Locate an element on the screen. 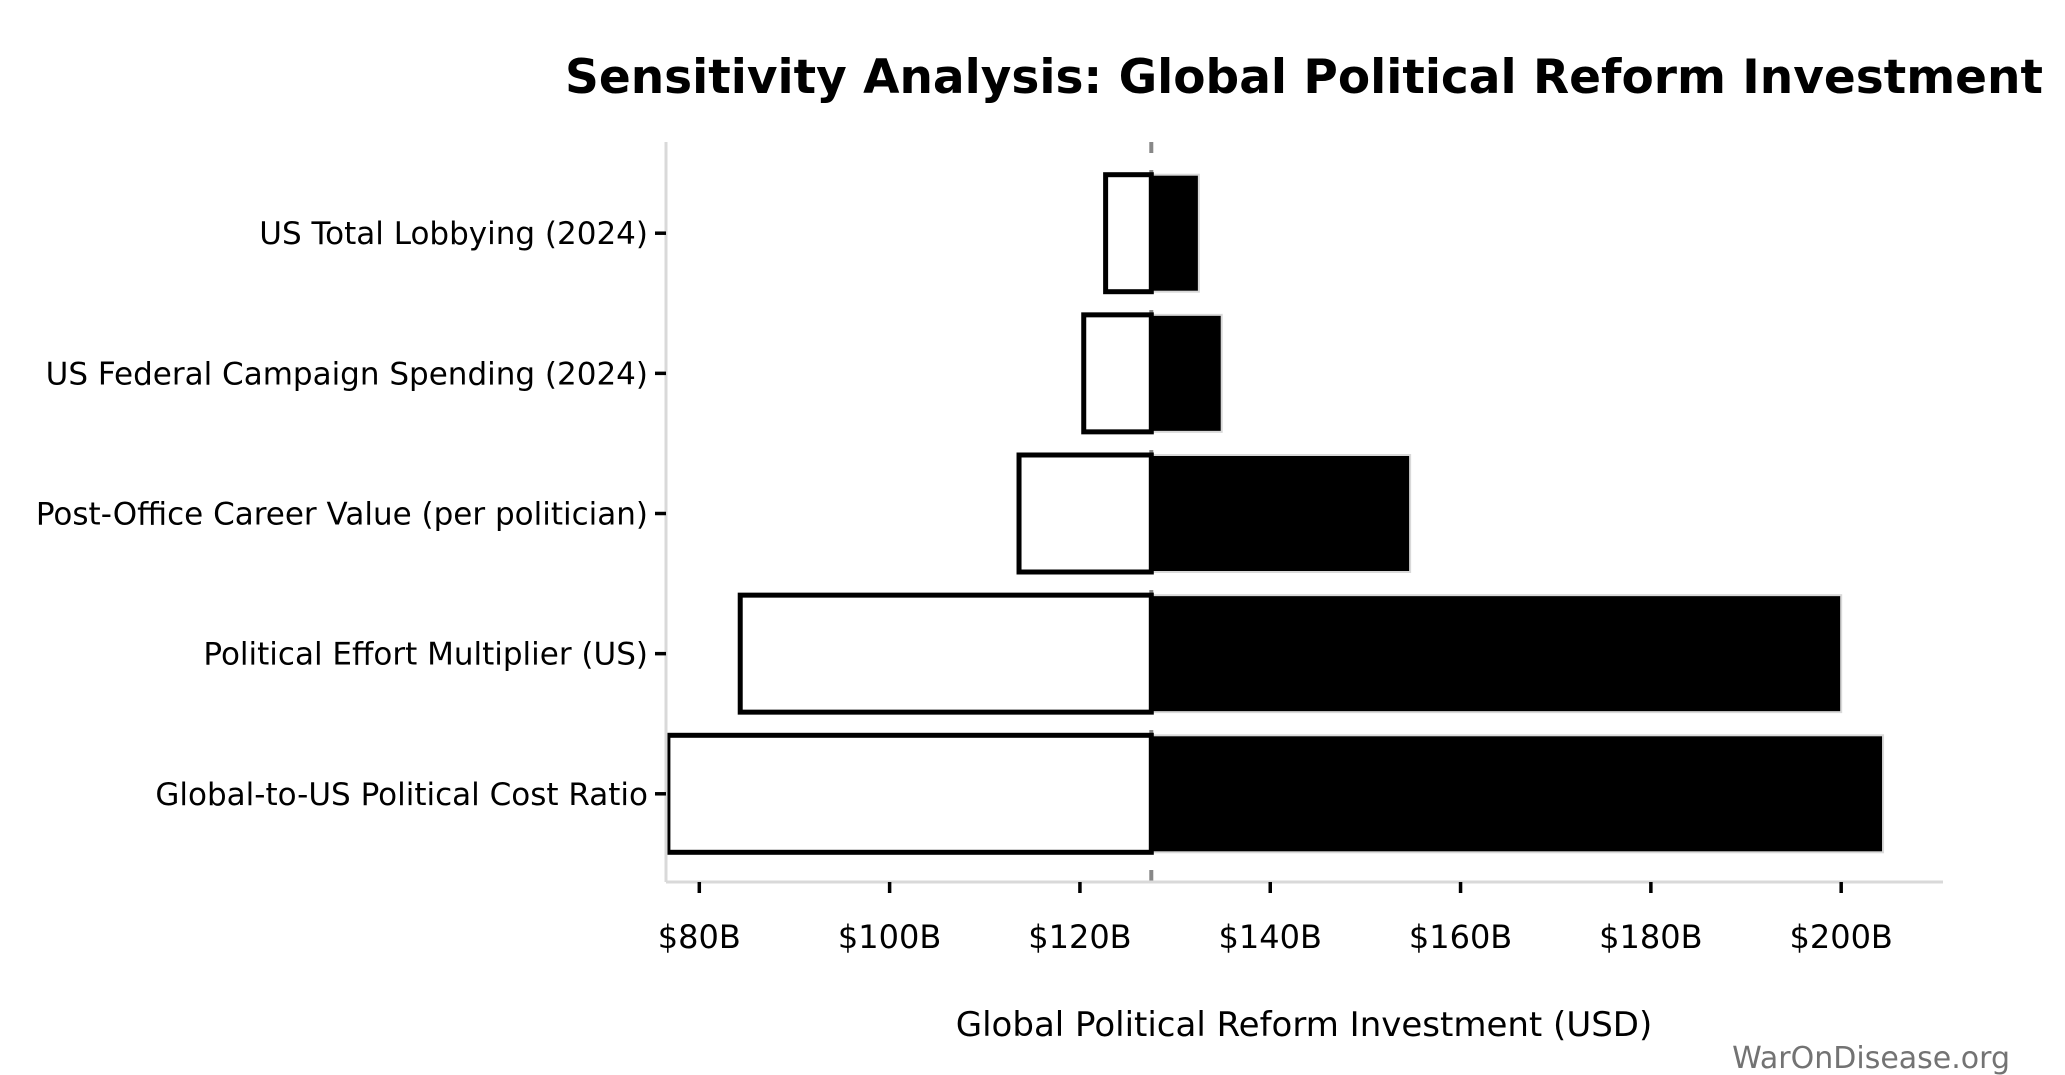  y-tick-label: Global-to-US Political Cost Ratio is located at coordinates (401, 795).